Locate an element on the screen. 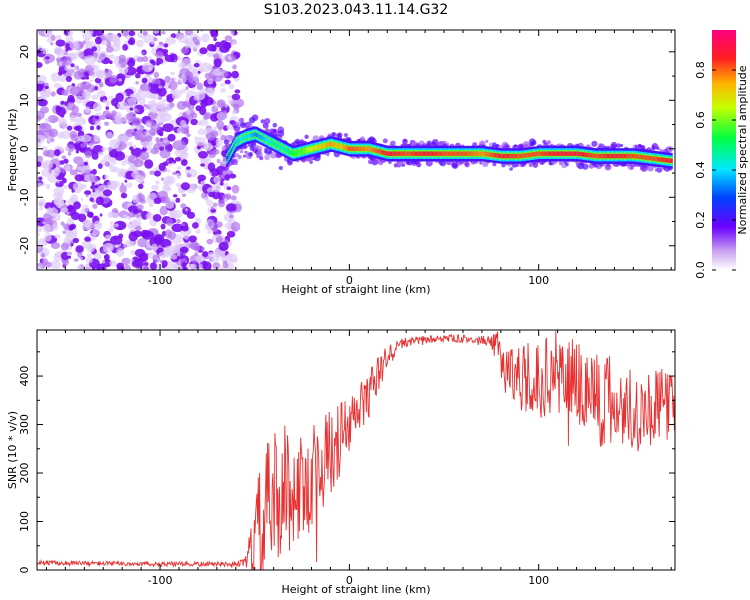 Image resolution: width=750 pixels, height=600 pixels. x-tick-label: 0 is located at coordinates (349, 580).